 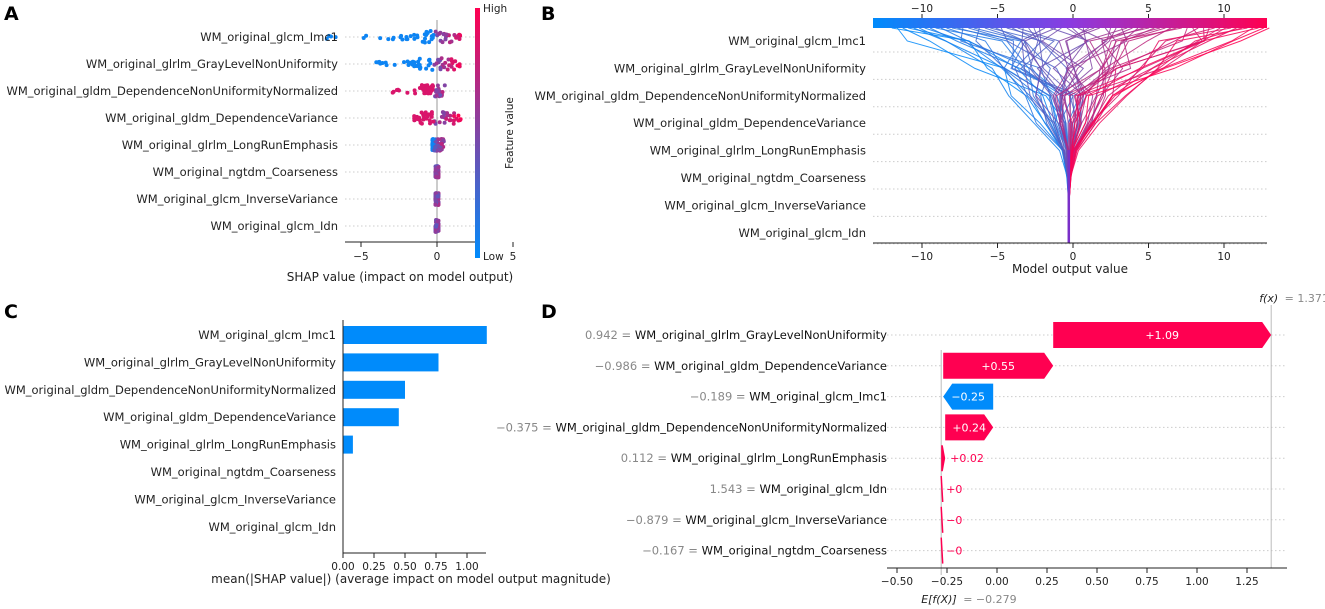 What do you see at coordinates (1096, 582) in the screenshot?
I see `waterfall-tick-label: 0.50` at bounding box center [1096, 582].